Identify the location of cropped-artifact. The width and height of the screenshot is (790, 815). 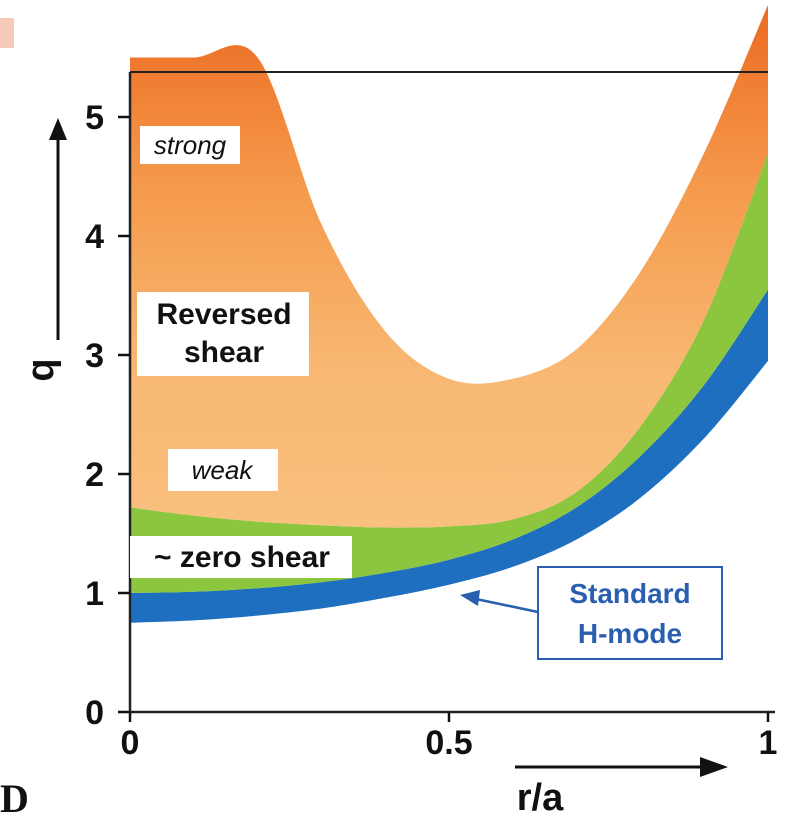
(7, 33).